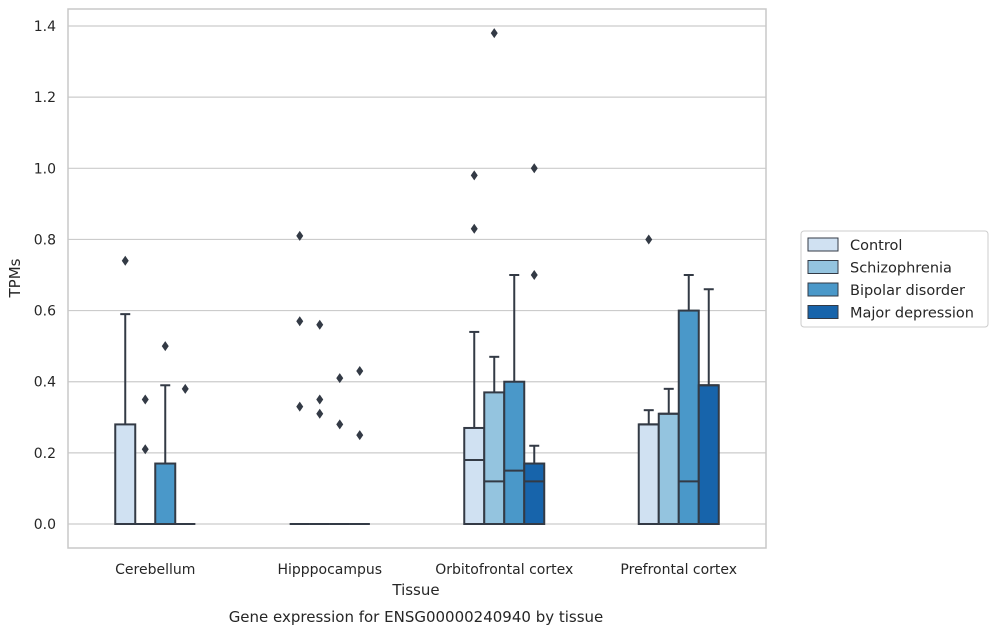 The image size is (997, 634). What do you see at coordinates (329, 570) in the screenshot?
I see `x-tick-label: Hipppocampus` at bounding box center [329, 570].